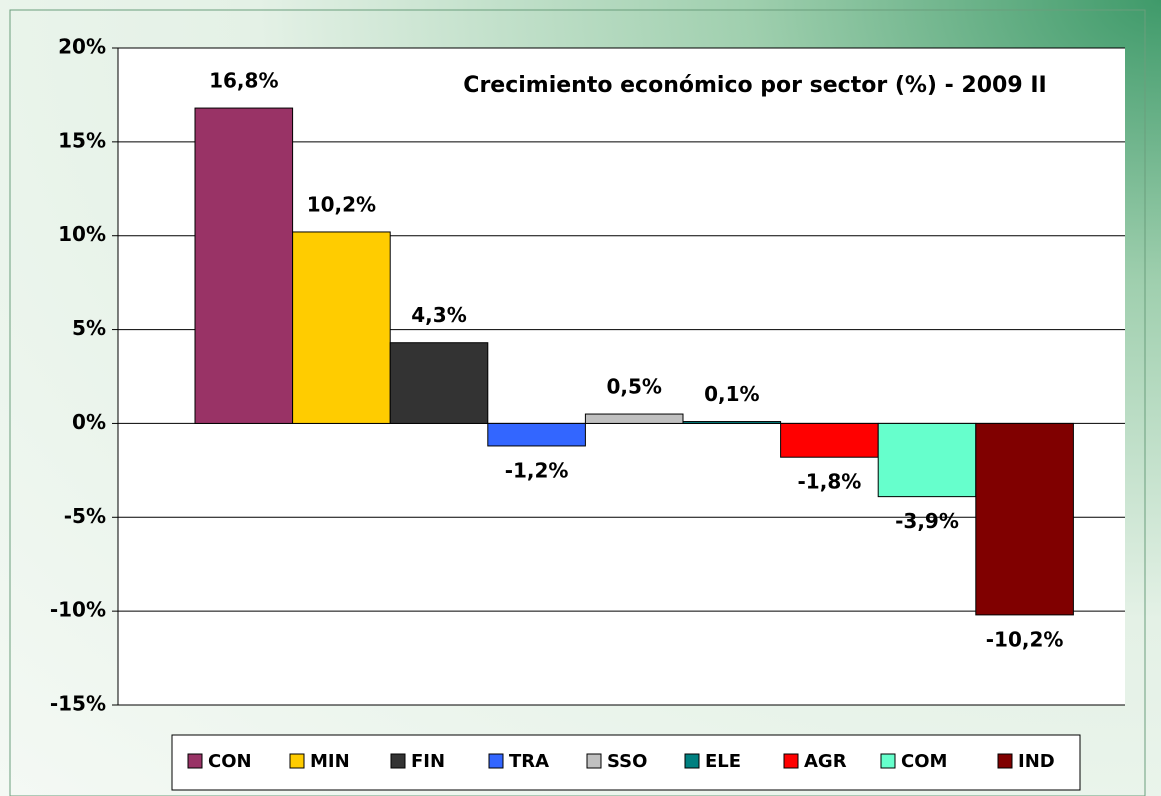  Describe the element at coordinates (341, 204) in the screenshot. I see `value-label: 10,2%` at that location.